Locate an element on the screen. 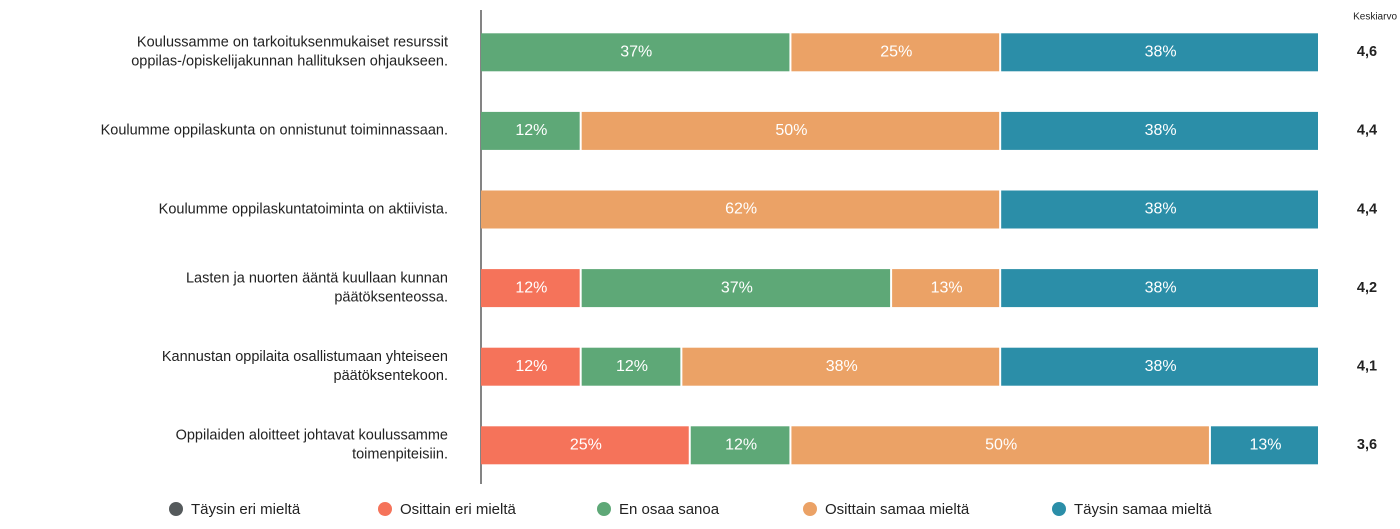 The width and height of the screenshot is (1400, 529). legend-label: En osaa sanoa is located at coordinates (669, 509).